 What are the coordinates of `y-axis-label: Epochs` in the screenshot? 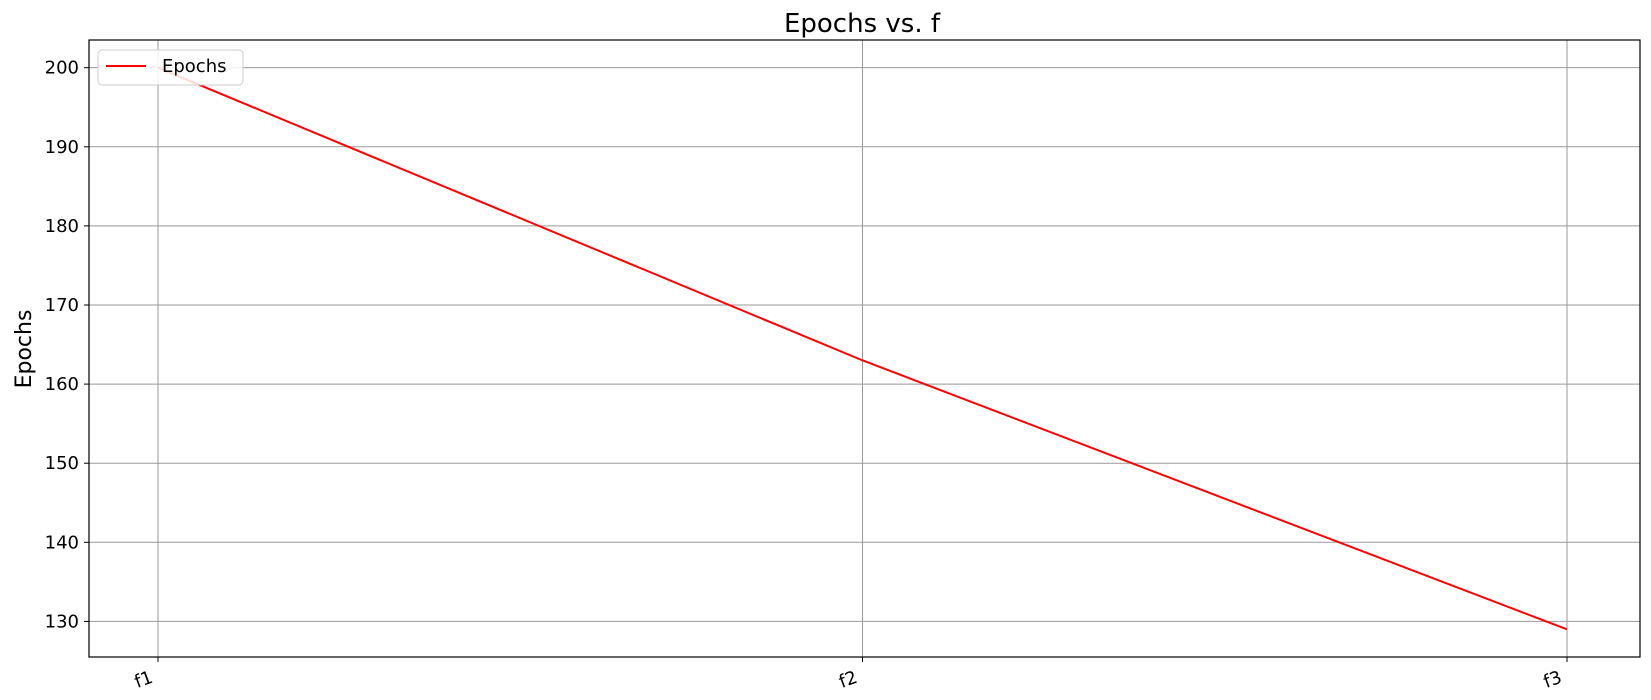 It's located at (24, 349).